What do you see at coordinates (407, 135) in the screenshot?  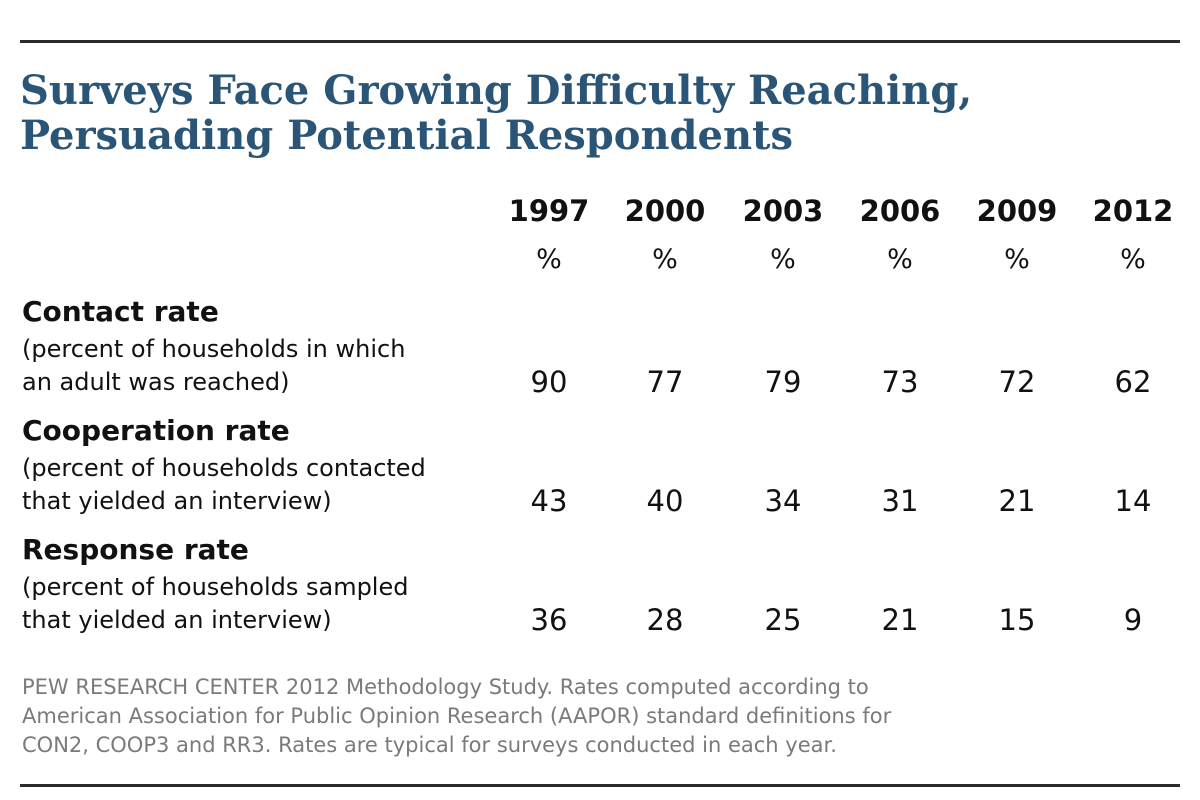 I see `title-line-2: Persuading Potential Respondents` at bounding box center [407, 135].